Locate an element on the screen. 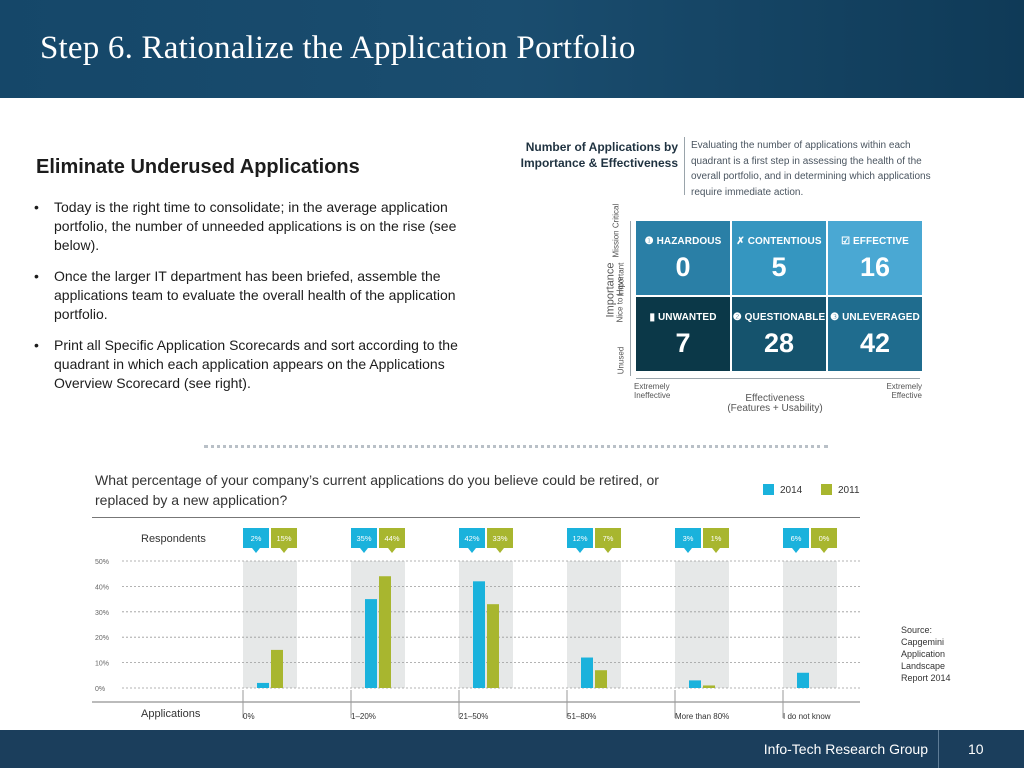 The width and height of the screenshot is (1024, 768). data-label: 42% is located at coordinates (471, 538).